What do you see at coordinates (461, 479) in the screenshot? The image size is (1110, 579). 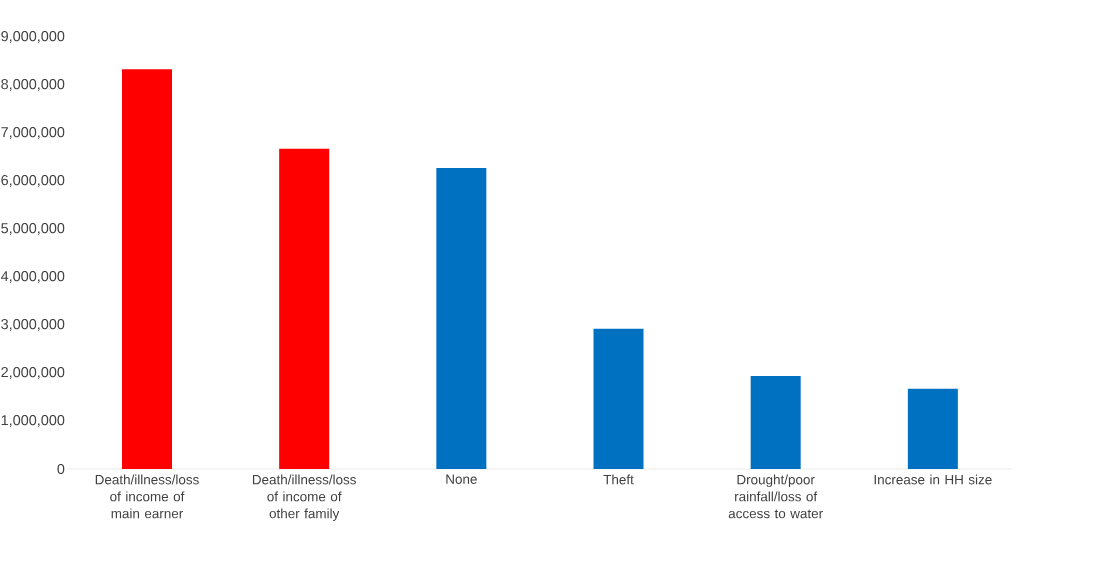 I see `x-tick-label: None` at bounding box center [461, 479].